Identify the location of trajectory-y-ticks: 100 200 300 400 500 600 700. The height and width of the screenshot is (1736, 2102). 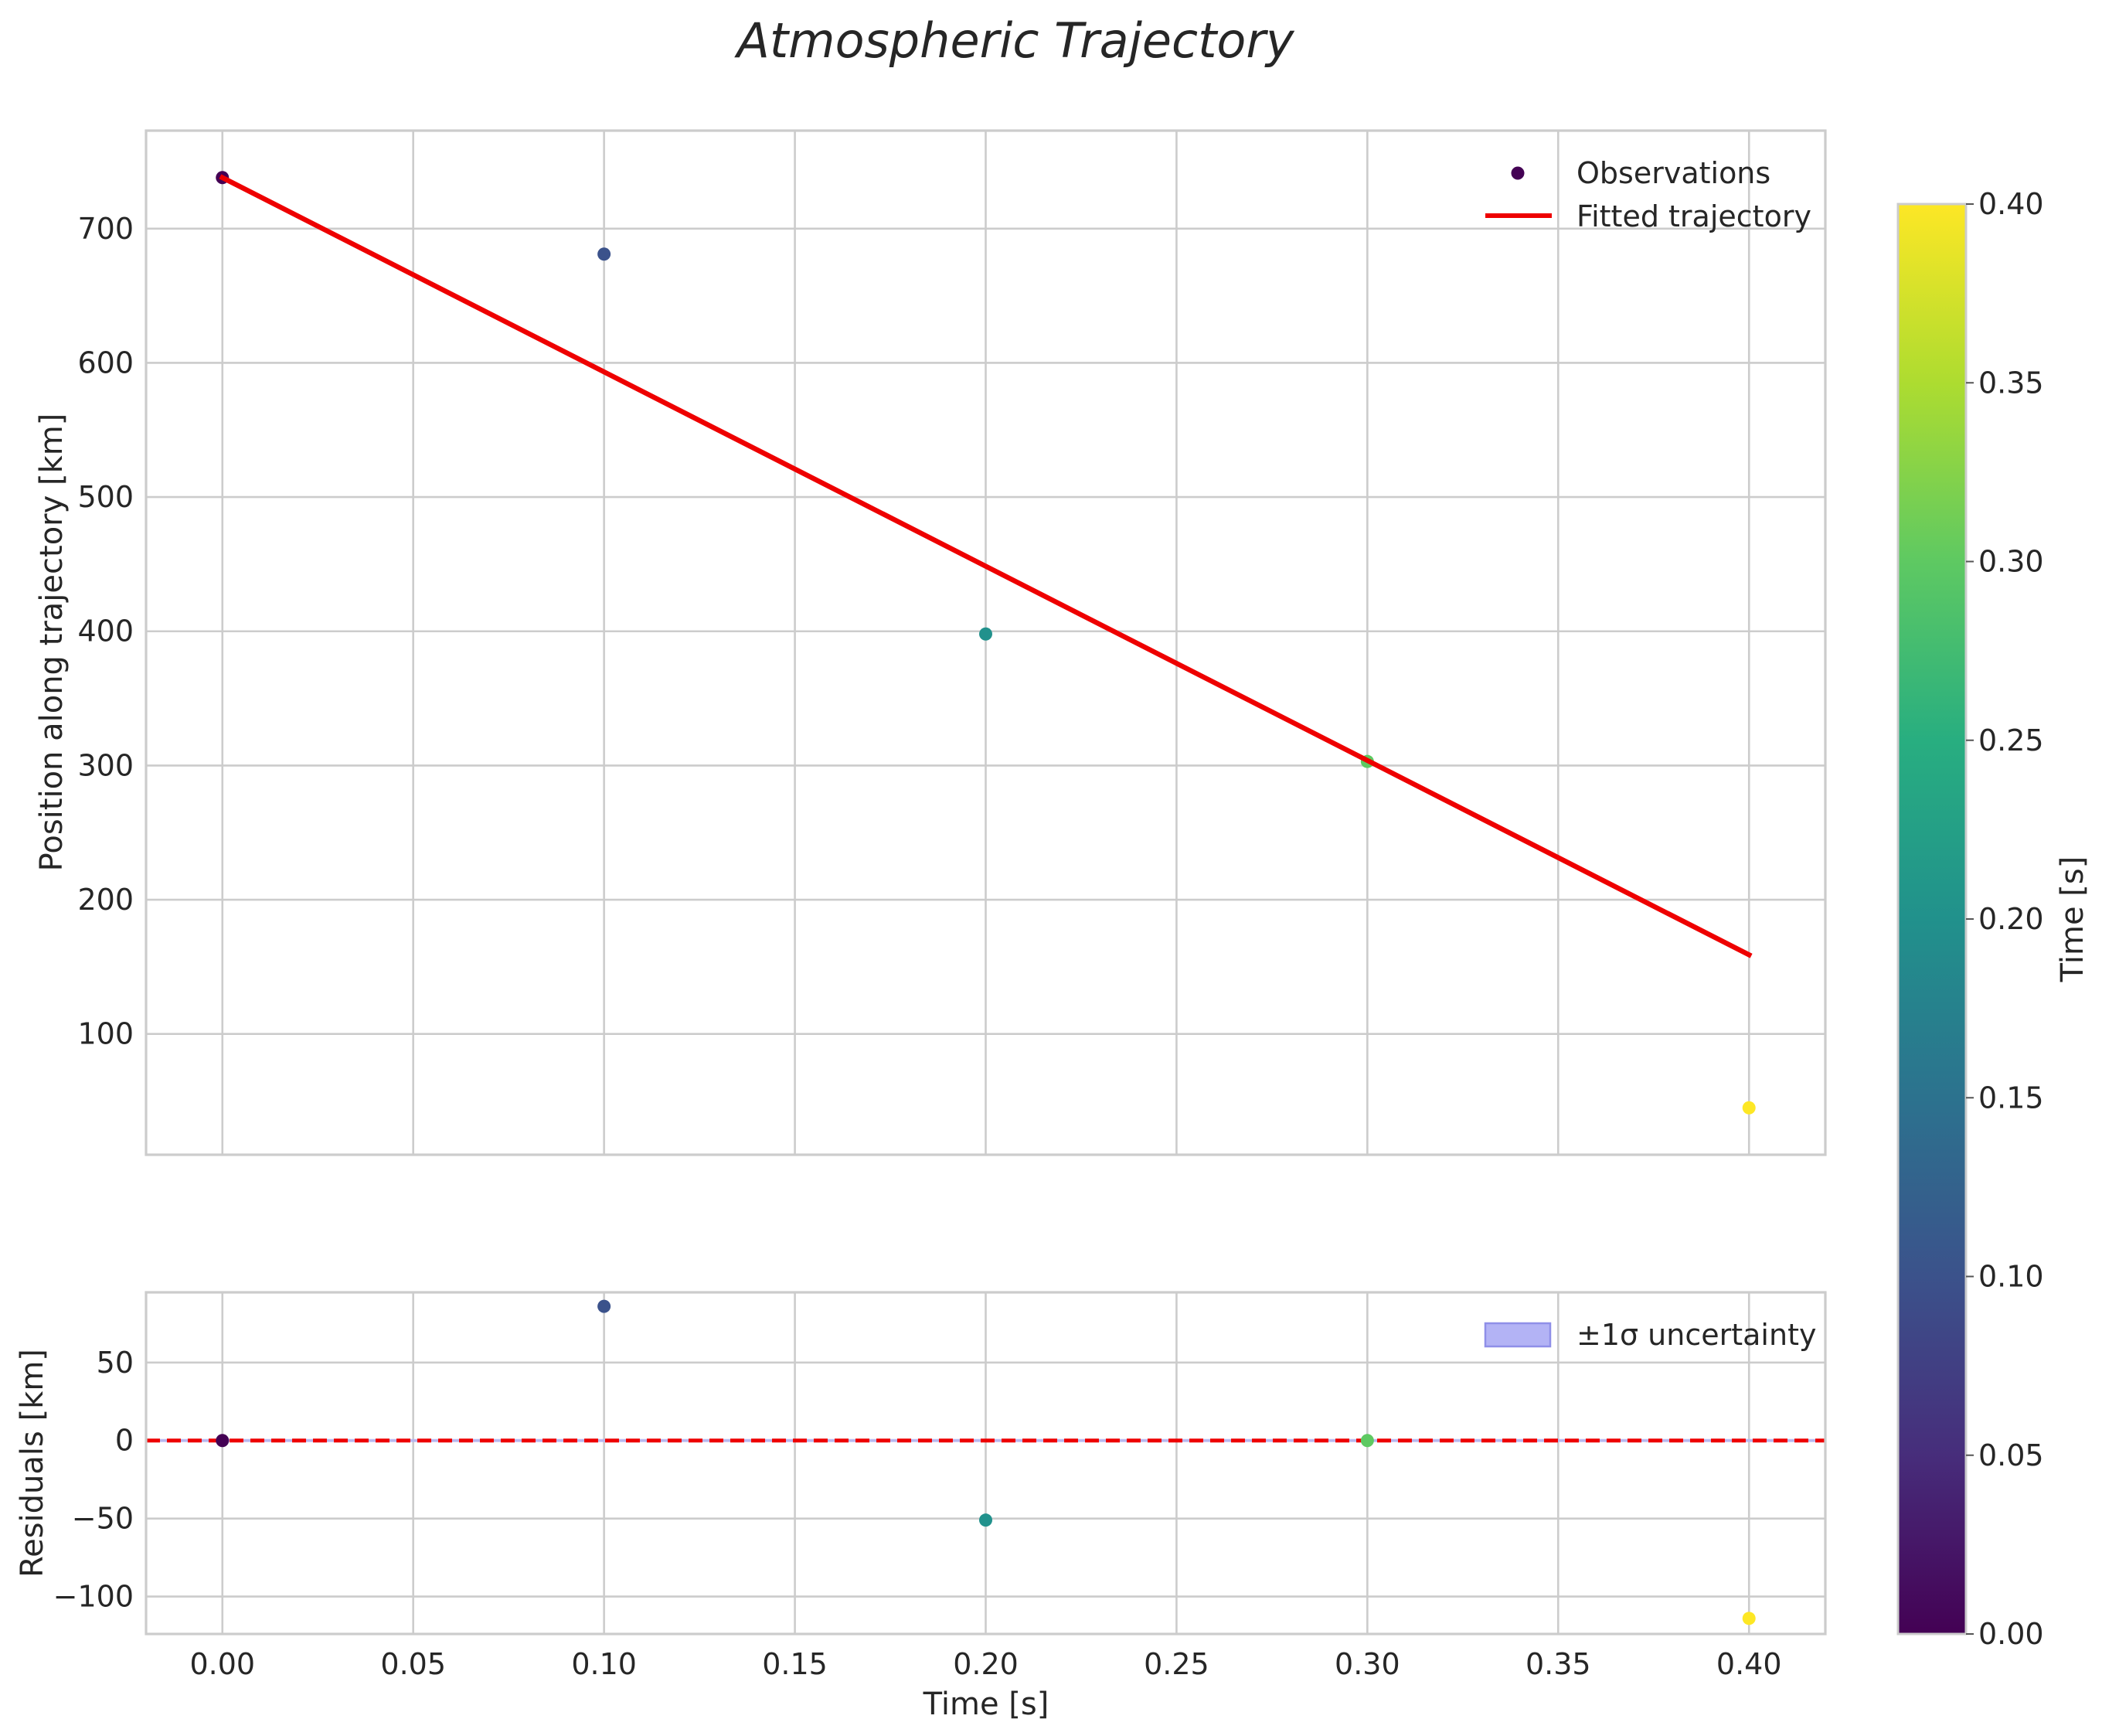
(106, 632).